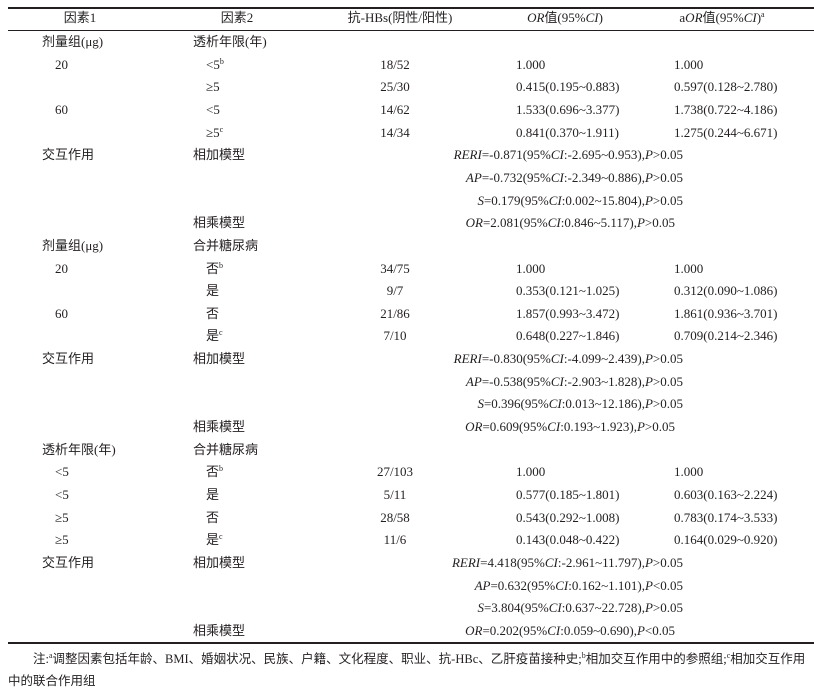 Image resolution: width=814 pixels, height=692 pixels. What do you see at coordinates (395, 268) in the screenshot?
I see `row-antihbs: 34/75` at bounding box center [395, 268].